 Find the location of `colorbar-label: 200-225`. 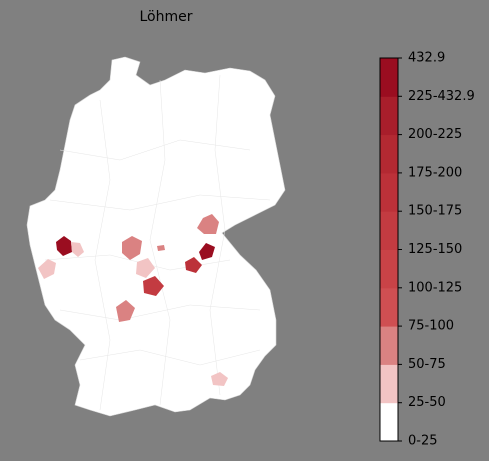

colorbar-label: 200-225 is located at coordinates (435, 134).